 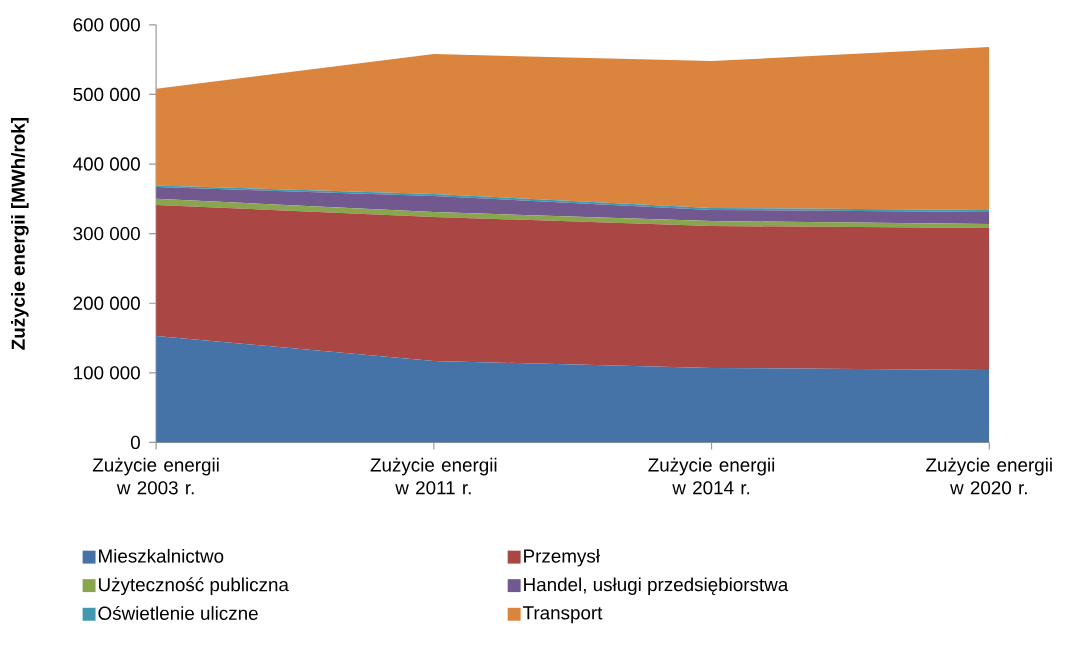 What do you see at coordinates (20, 233) in the screenshot?
I see `y-axis-title: Zużycie energii [MWh/rok]` at bounding box center [20, 233].